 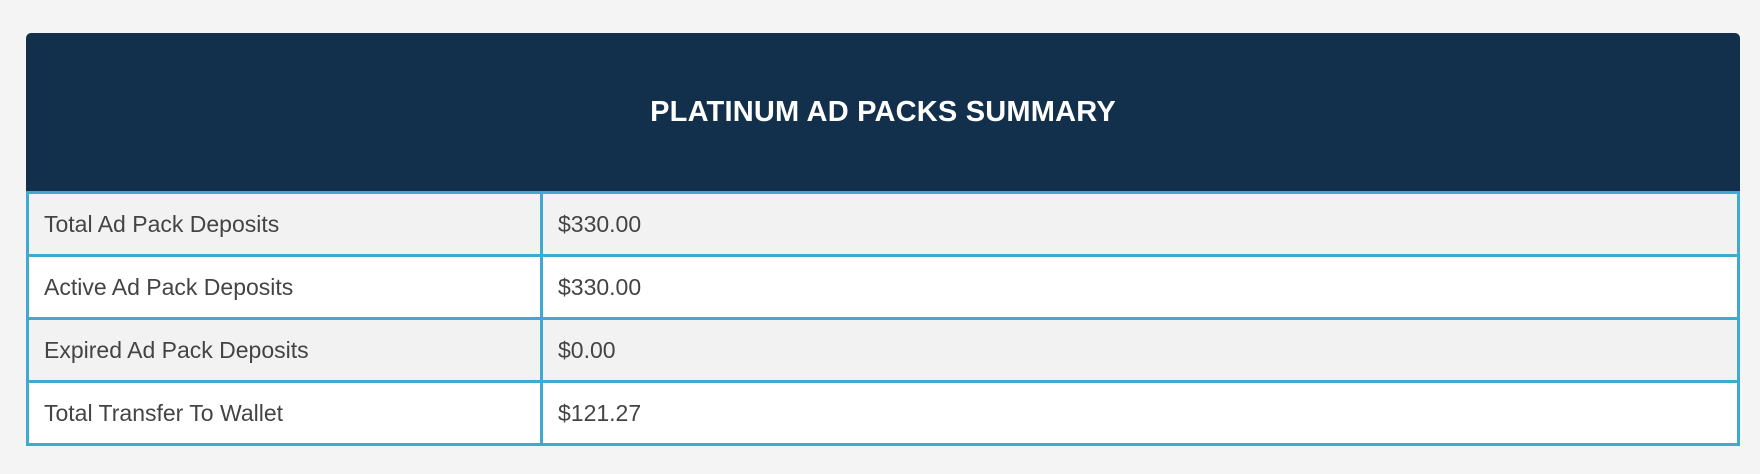 I want to click on panel-title: PLATINUM AD PACKS SUMMARY, so click(x=883, y=111).